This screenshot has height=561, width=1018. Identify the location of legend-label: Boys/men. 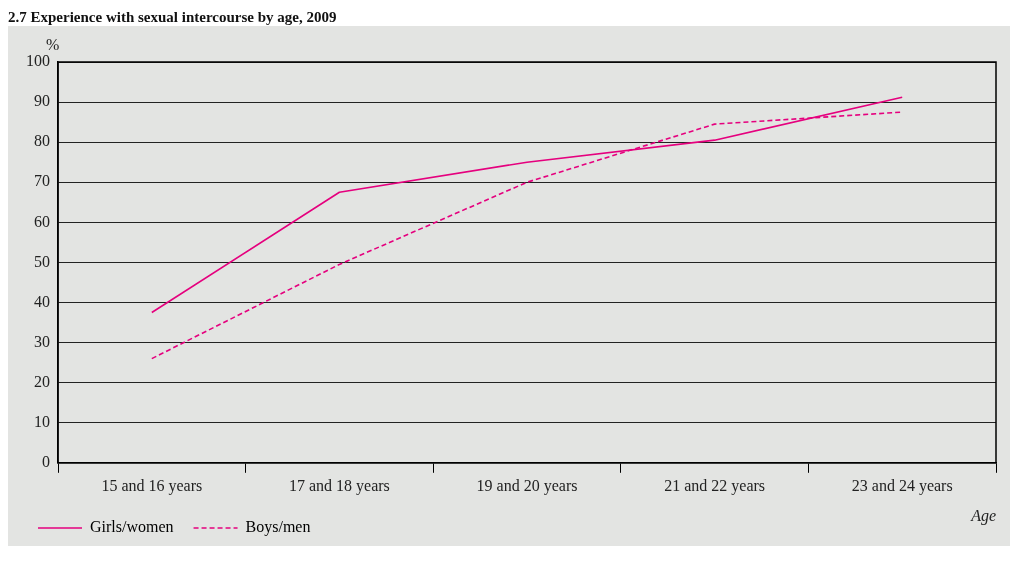
(278, 527).